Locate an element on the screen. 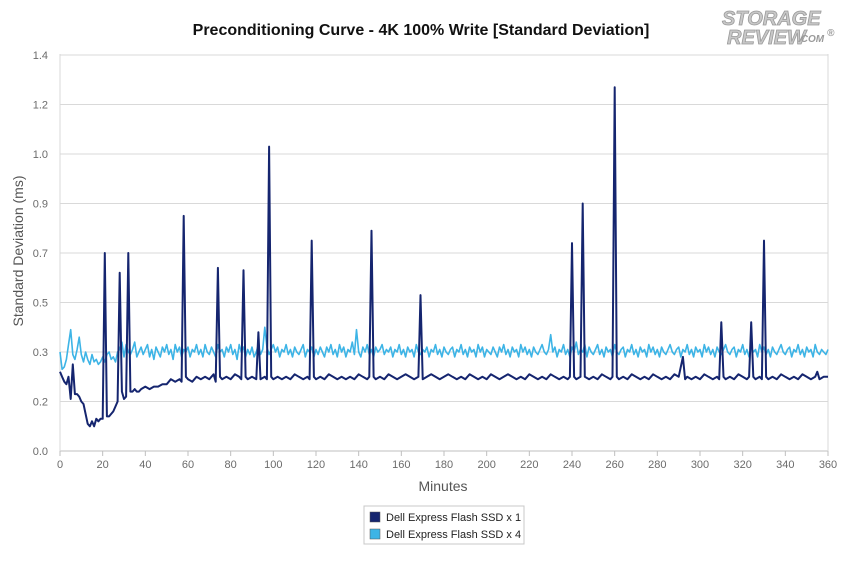  x-tick-label: 320 is located at coordinates (742, 465).